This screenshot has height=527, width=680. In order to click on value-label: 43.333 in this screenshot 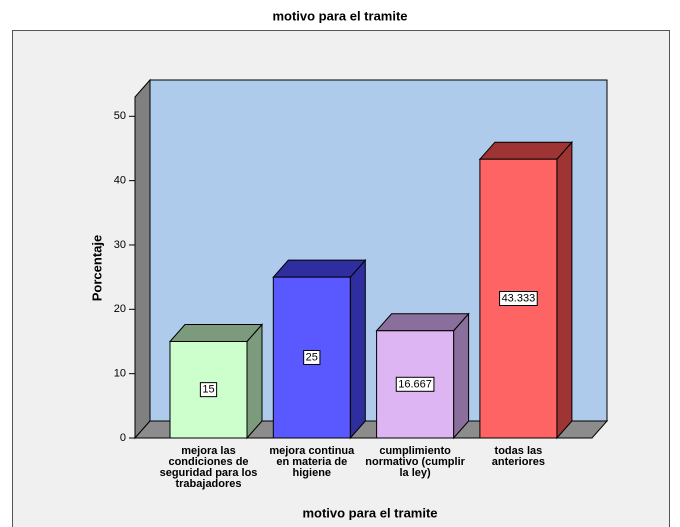, I will do `click(519, 299)`.